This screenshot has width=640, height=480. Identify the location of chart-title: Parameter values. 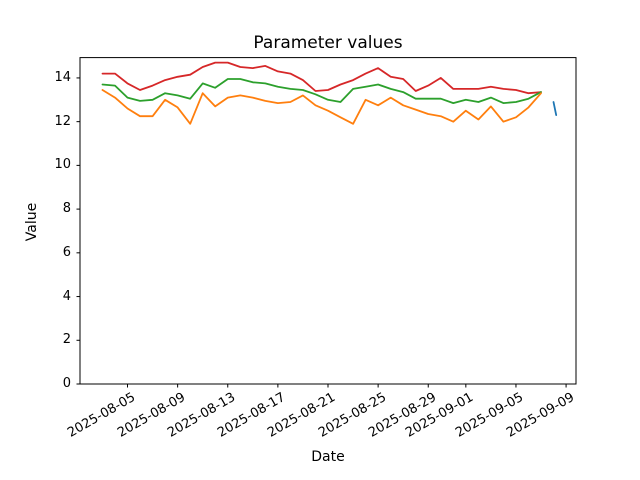
(328, 43).